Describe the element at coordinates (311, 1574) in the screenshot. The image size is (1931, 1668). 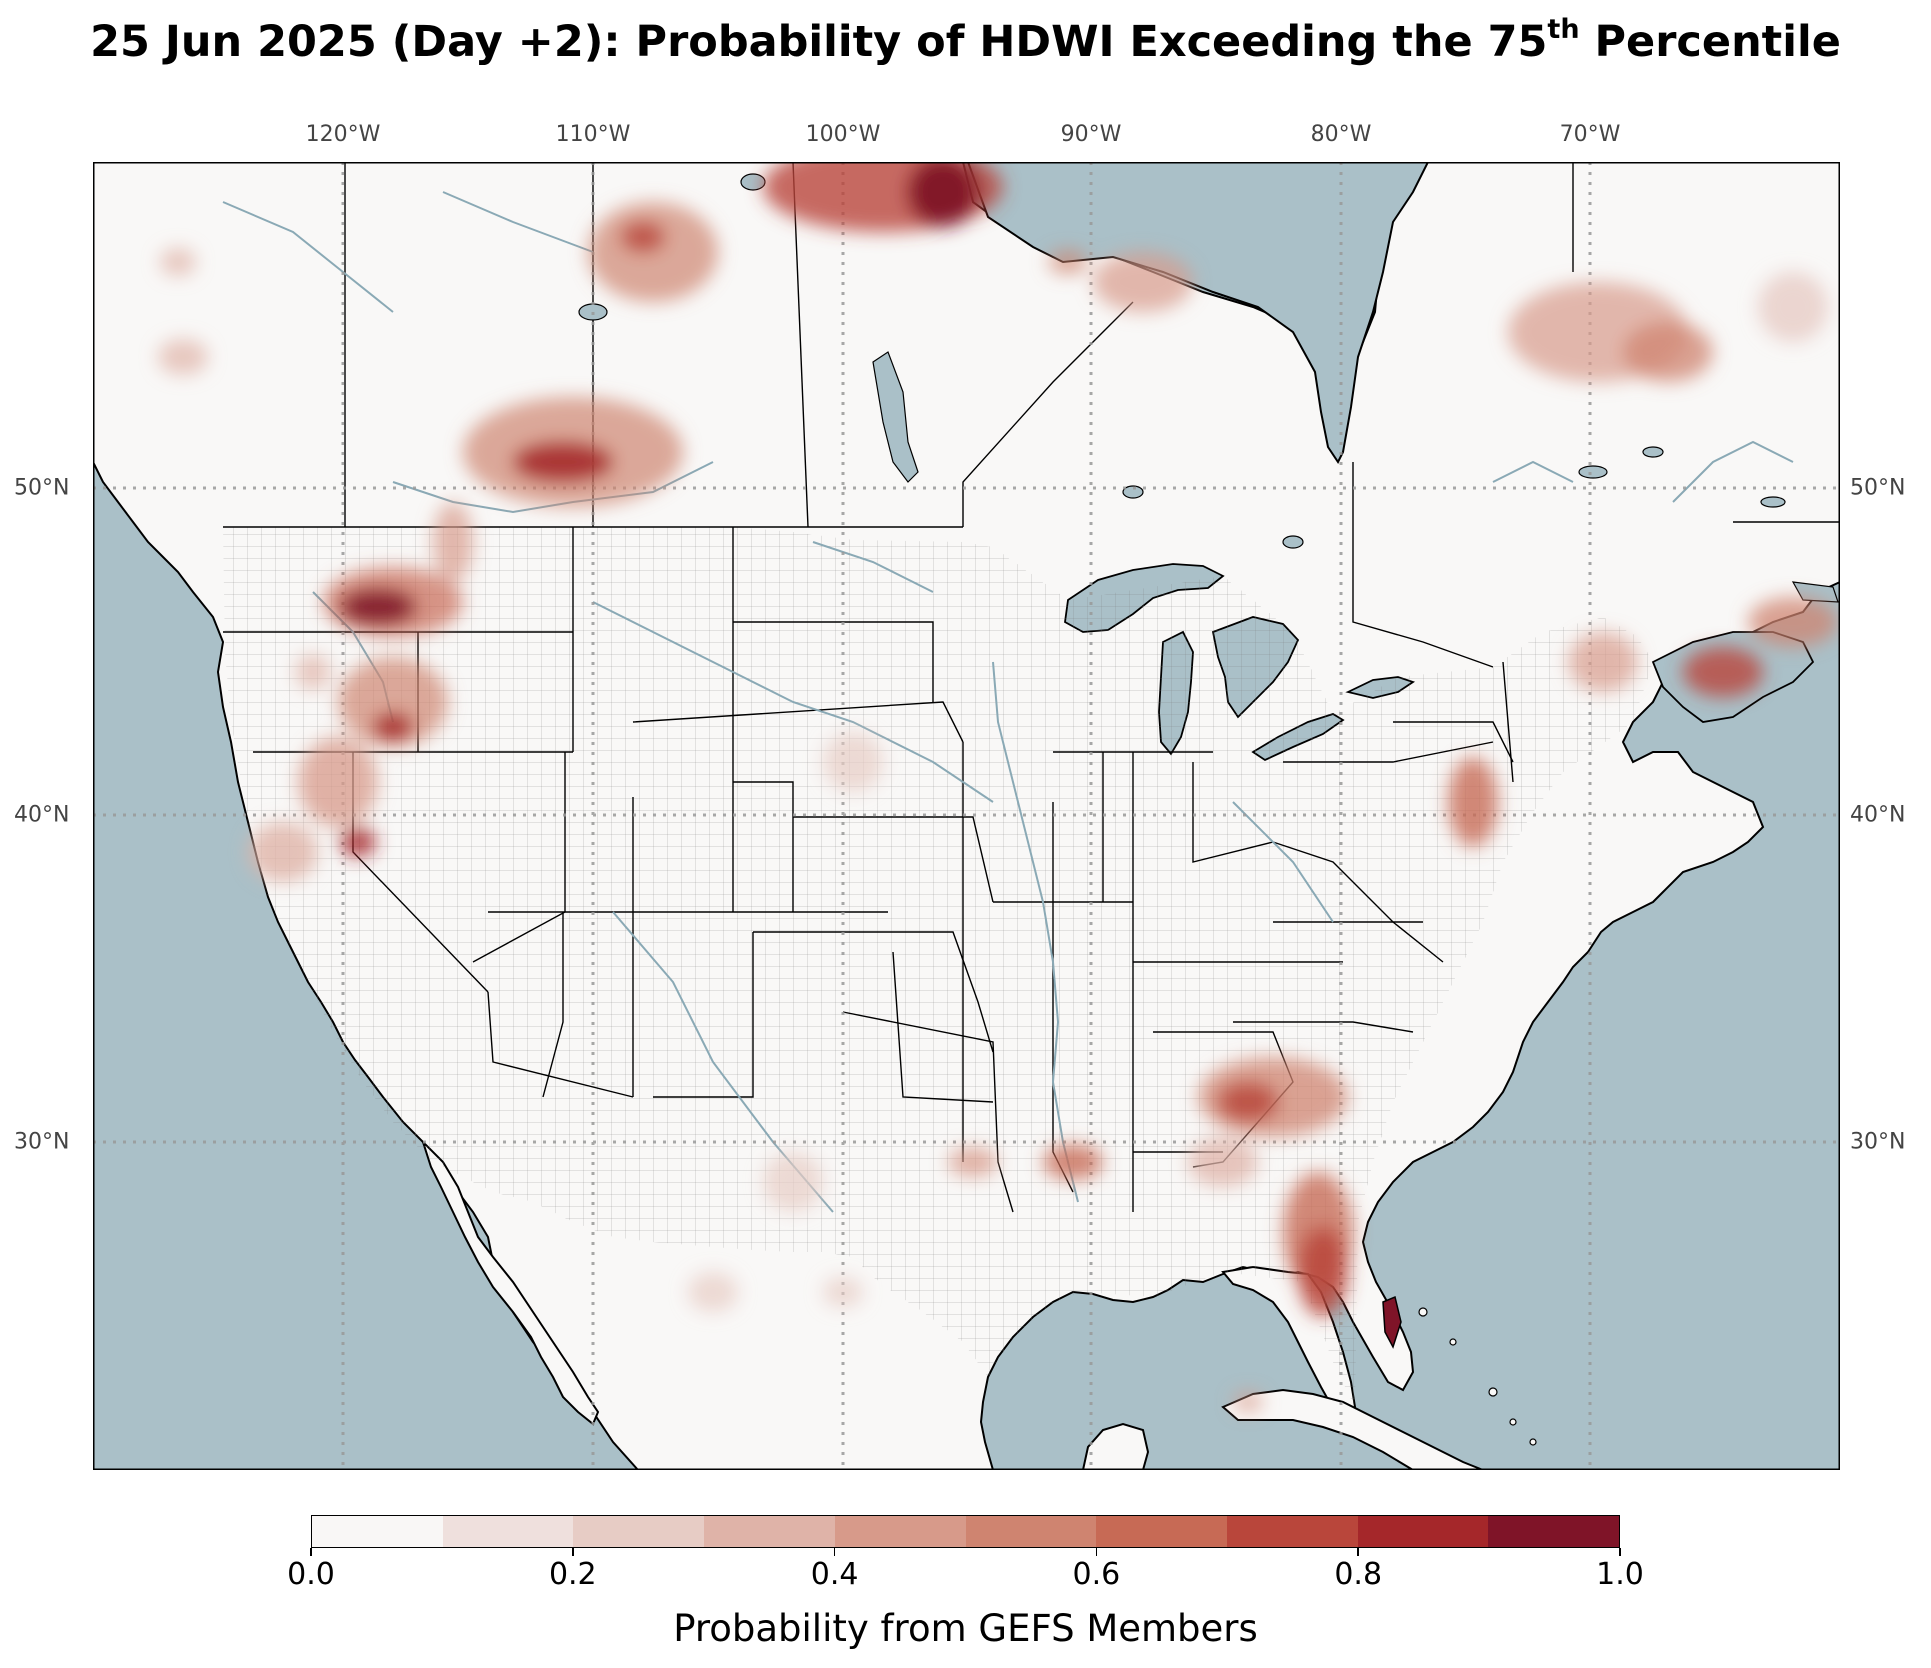
I see `colorbar-tick-label: 0.0` at that location.